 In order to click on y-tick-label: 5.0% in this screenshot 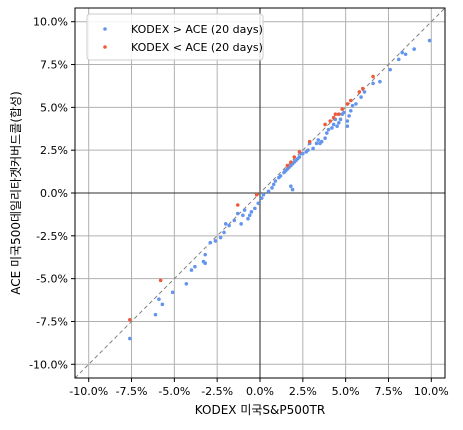, I will do `click(54, 107)`.